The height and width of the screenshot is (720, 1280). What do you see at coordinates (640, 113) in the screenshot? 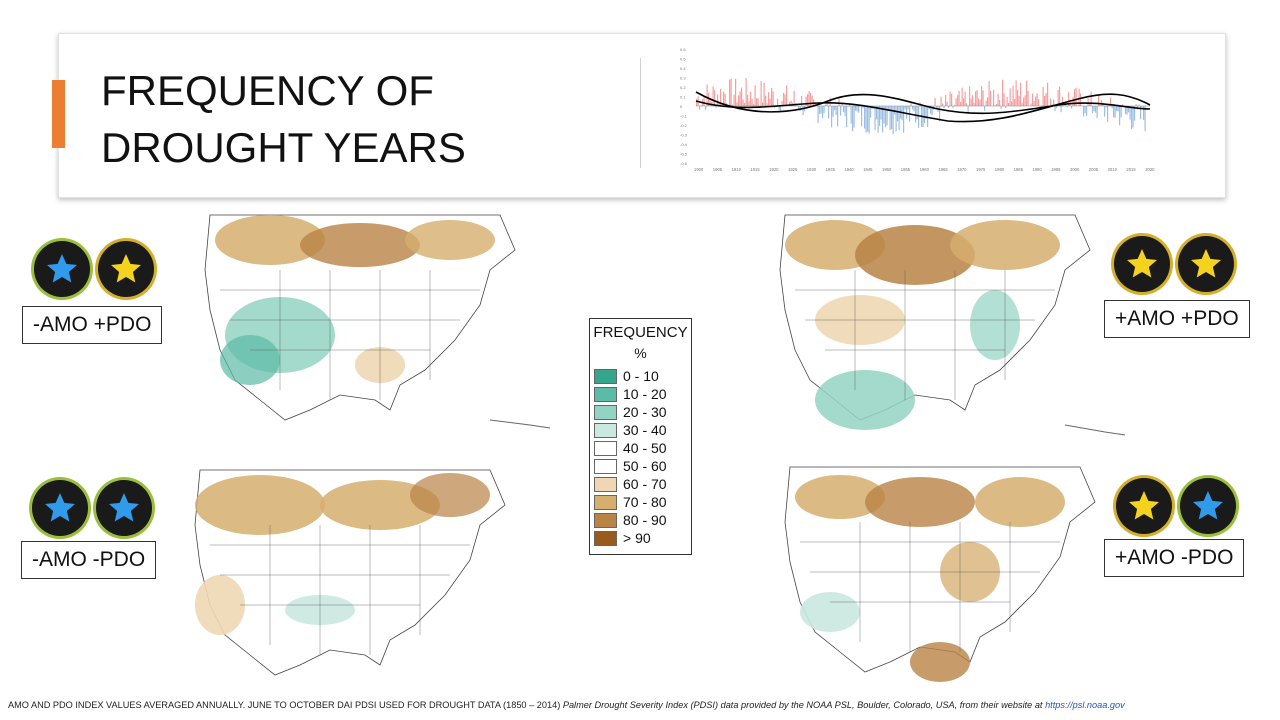
I see `header-divider` at bounding box center [640, 113].